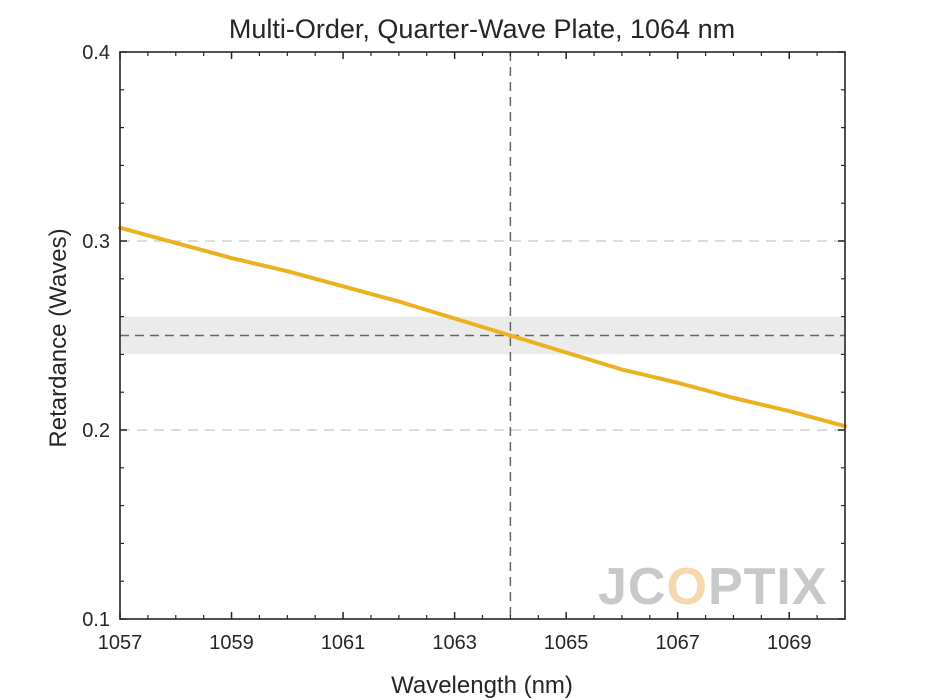 This screenshot has height=700, width=934. What do you see at coordinates (96, 242) in the screenshot?
I see `y-tick-label: 0.3` at bounding box center [96, 242].